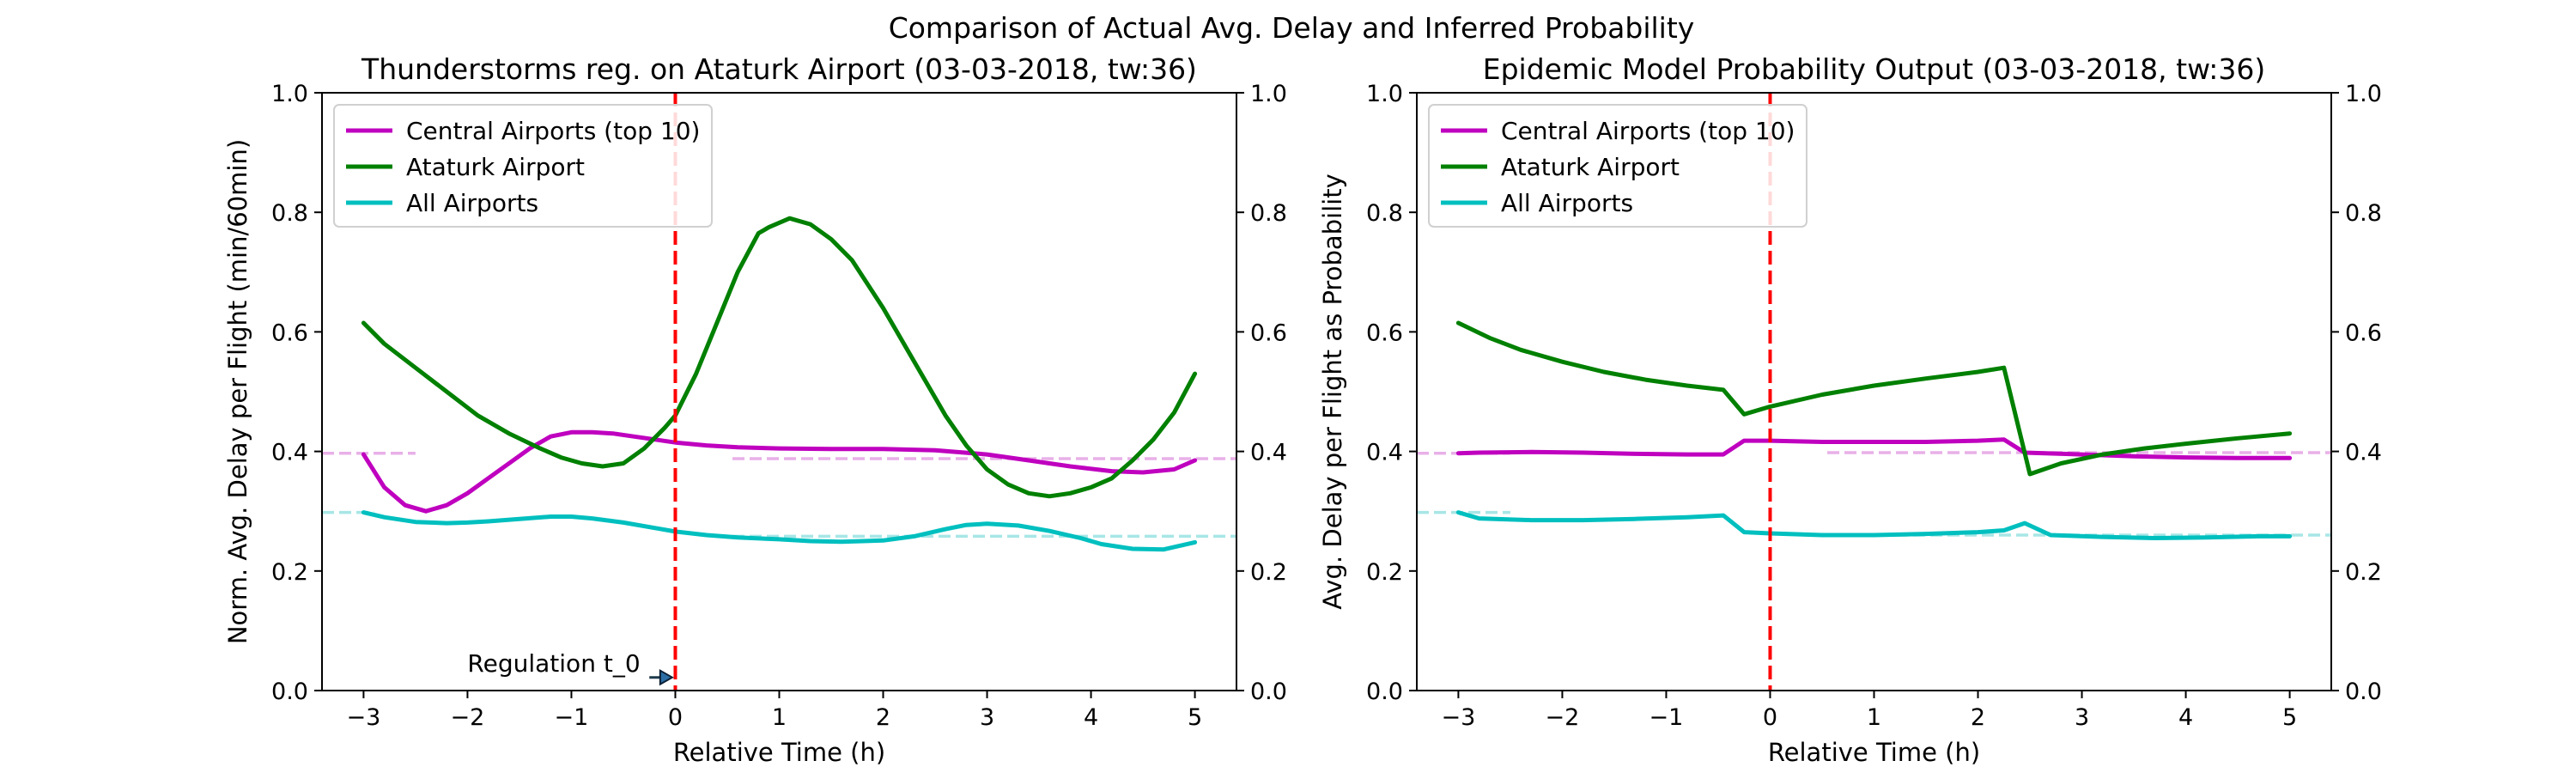 The height and width of the screenshot is (773, 2576). What do you see at coordinates (666, 677) in the screenshot?
I see `annotation-arrow-head` at bounding box center [666, 677].